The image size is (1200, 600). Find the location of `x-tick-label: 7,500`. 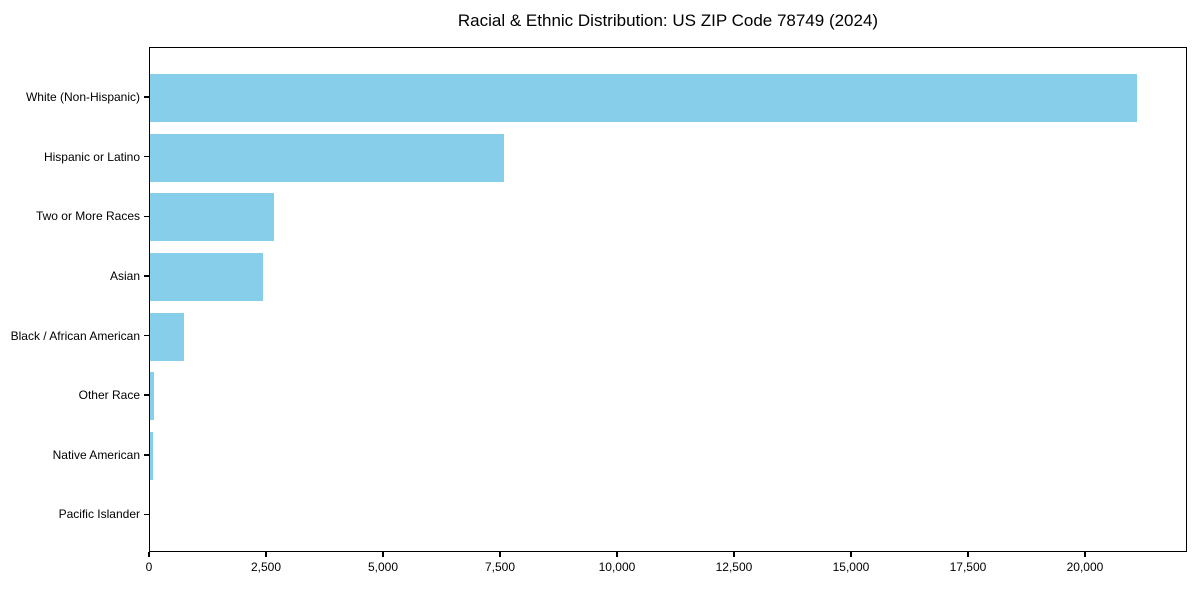

x-tick-label: 7,500 is located at coordinates (499, 567).